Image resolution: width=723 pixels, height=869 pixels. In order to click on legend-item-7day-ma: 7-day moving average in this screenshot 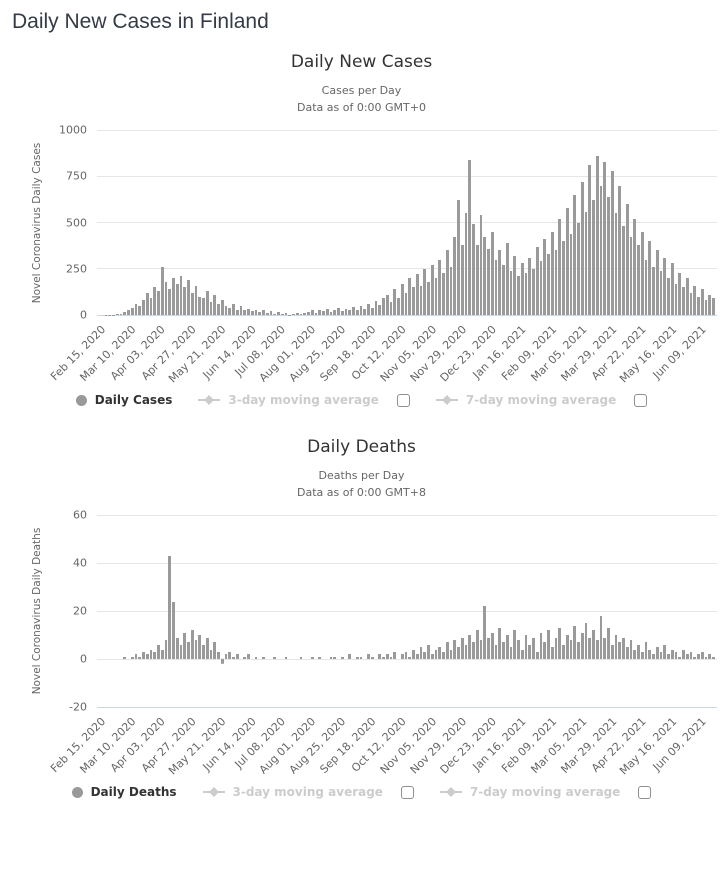, I will do `click(541, 400)`.